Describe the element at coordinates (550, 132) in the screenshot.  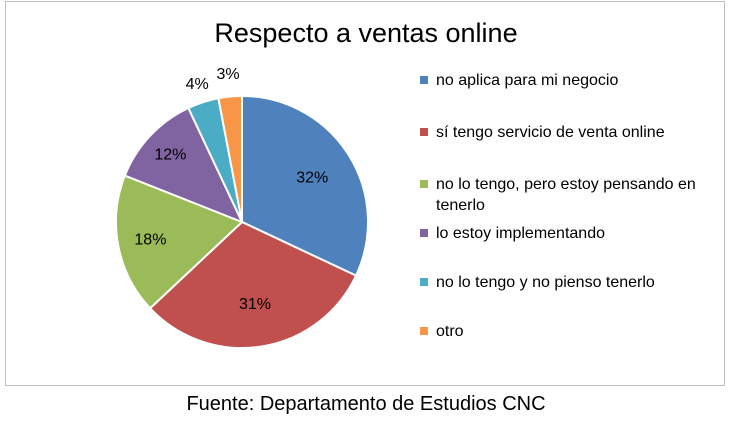
I see `legend-label: sí tengo servicio de venta online` at that location.